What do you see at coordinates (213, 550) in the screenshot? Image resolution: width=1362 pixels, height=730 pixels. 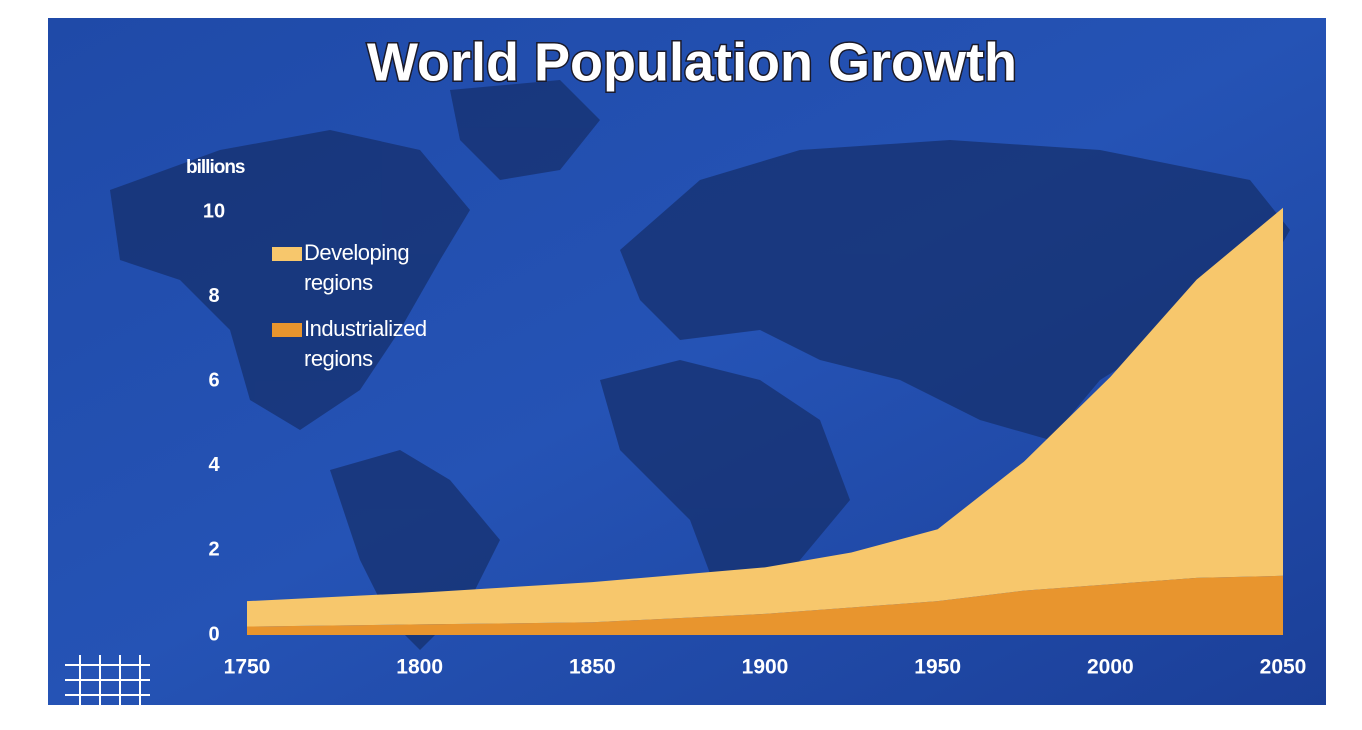 I see `y-tick-label: 2` at bounding box center [213, 550].